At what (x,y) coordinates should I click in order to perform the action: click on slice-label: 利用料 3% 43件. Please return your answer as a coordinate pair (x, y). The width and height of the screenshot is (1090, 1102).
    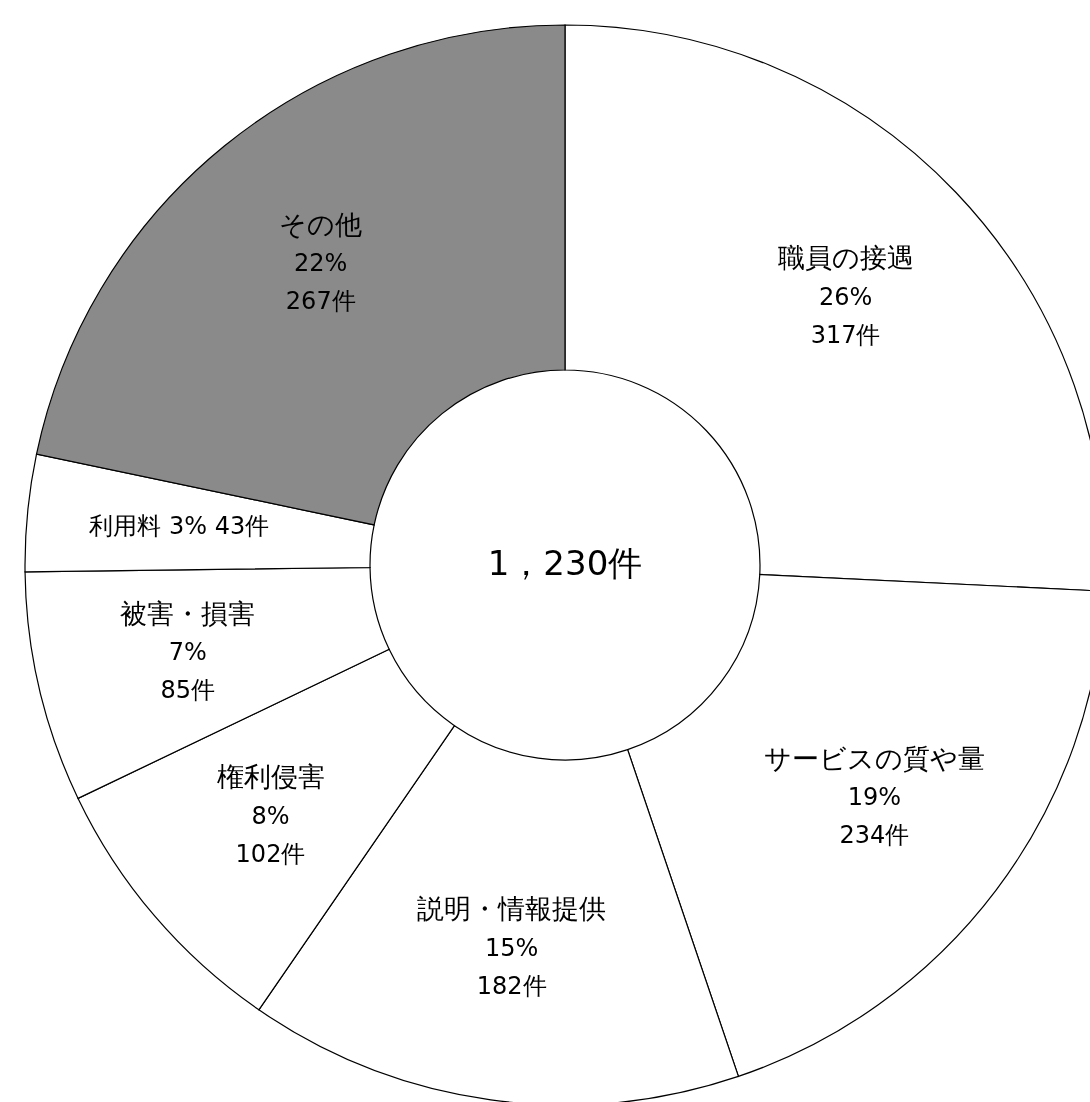
    Looking at the image, I should click on (179, 526).